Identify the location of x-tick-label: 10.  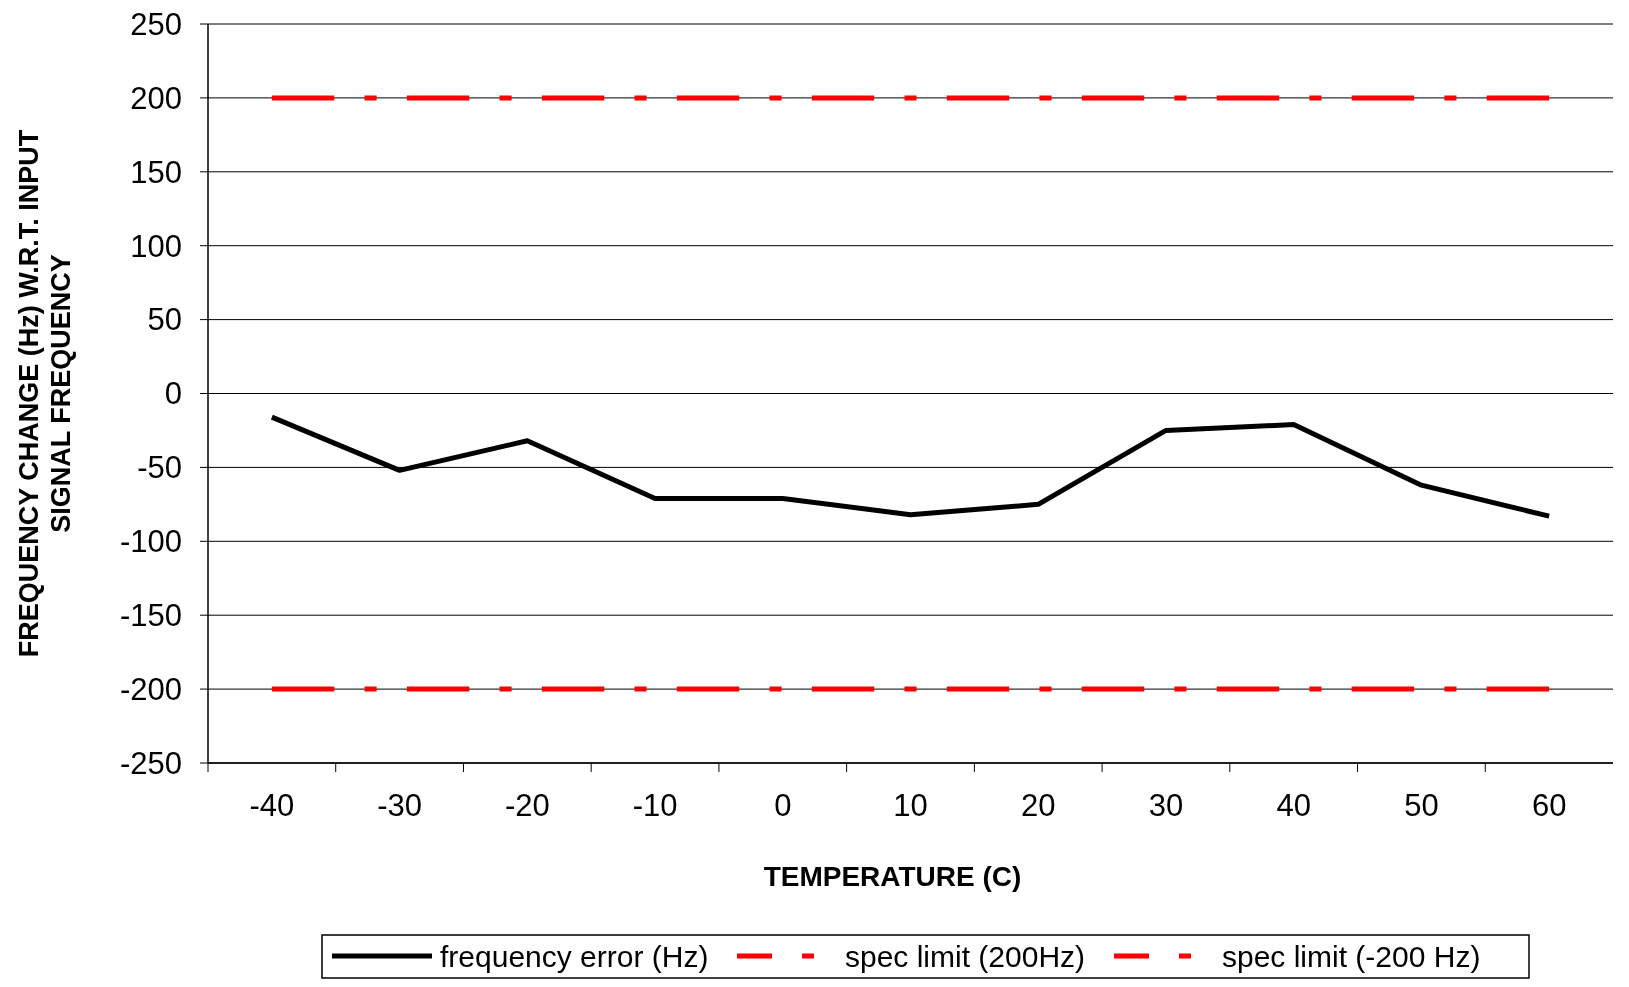
(910, 805).